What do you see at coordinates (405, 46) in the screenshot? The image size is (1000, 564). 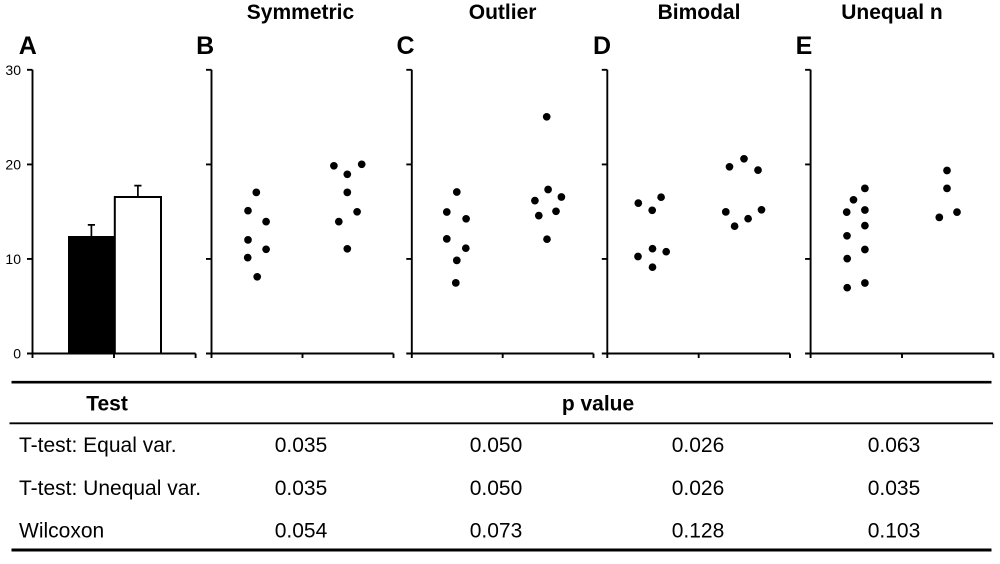 I see `svg-text: C` at bounding box center [405, 46].